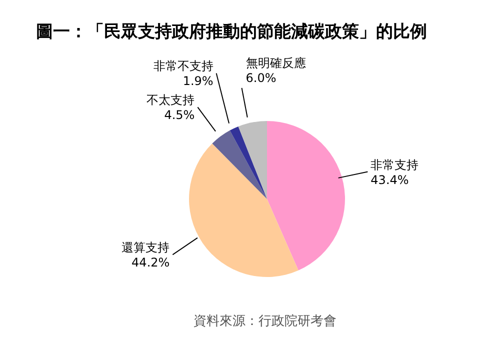 The image size is (500, 337). What do you see at coordinates (389, 179) in the screenshot?
I see `data-label: 43.4%` at bounding box center [389, 179].